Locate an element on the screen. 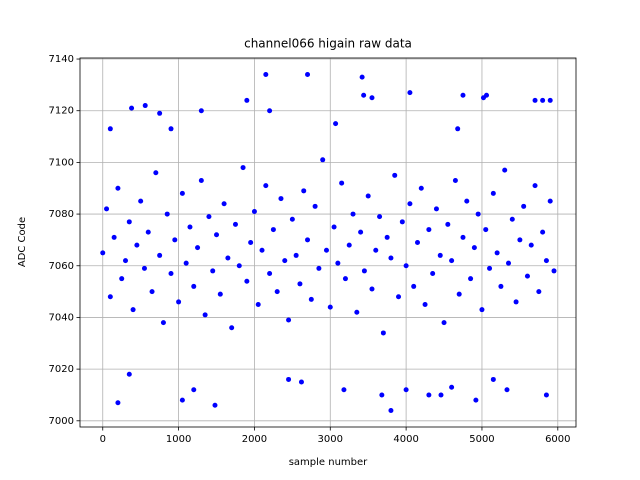 The width and height of the screenshot is (640, 480). y-tick-label: 7060 is located at coordinates (61, 266).